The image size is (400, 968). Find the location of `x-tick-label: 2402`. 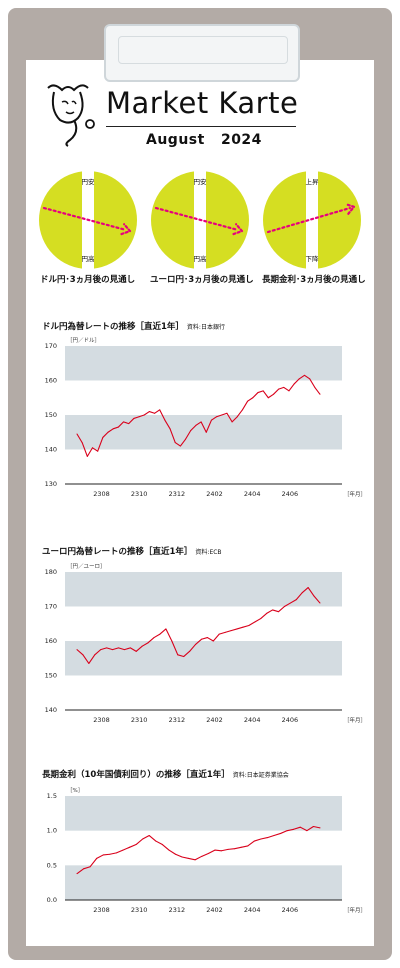

x-tick-label: 2402 is located at coordinates (214, 720).